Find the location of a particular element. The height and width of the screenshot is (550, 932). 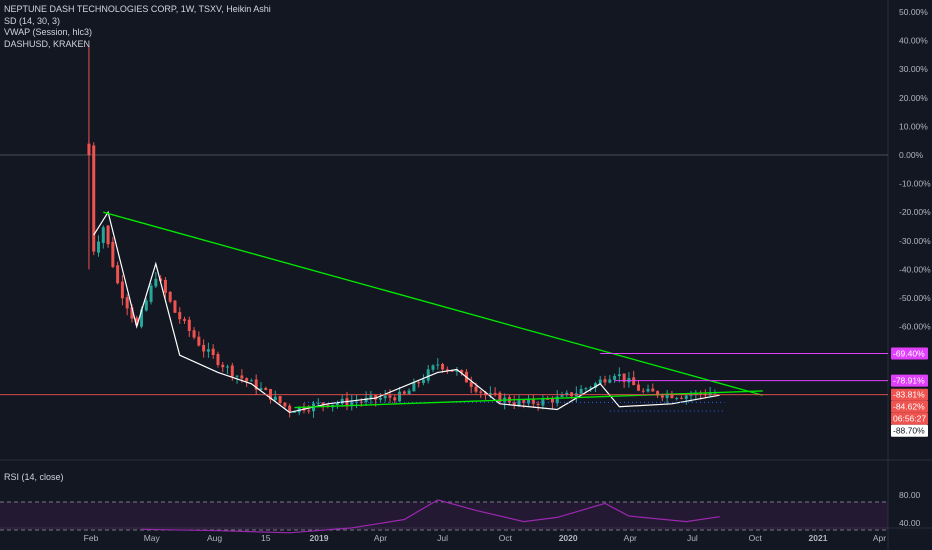

price-axis-tick-label: 30.00% is located at coordinates (913, 69).